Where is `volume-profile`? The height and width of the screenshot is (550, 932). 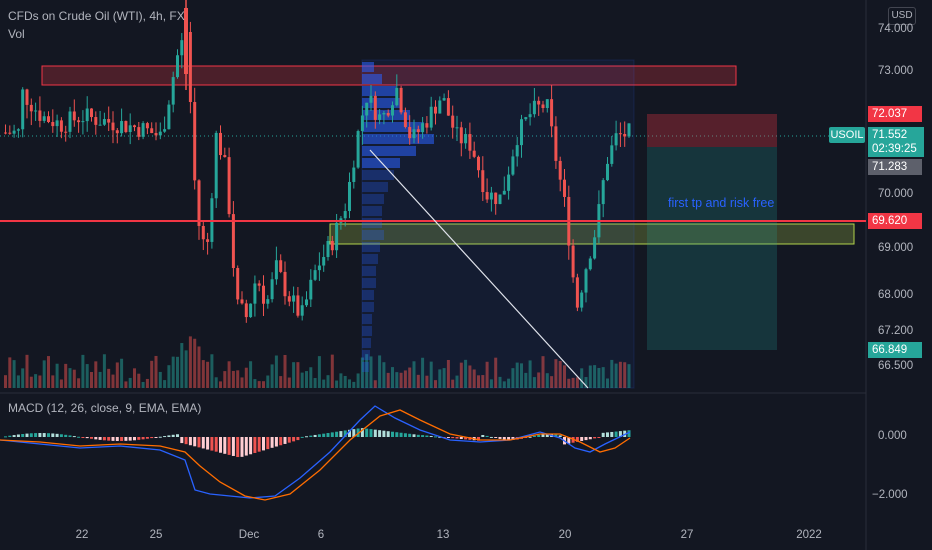 volume-profile is located at coordinates (398, 217).